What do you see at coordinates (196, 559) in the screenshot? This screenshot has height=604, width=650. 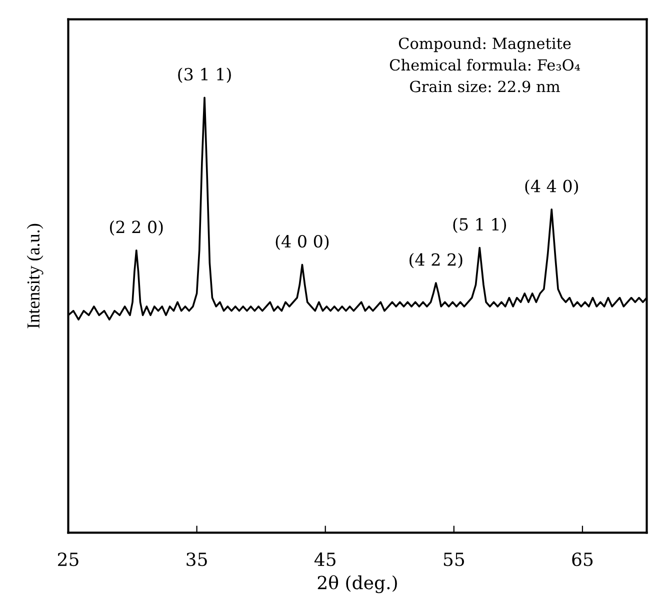 I see `x-tick-label: 35` at bounding box center [196, 559].